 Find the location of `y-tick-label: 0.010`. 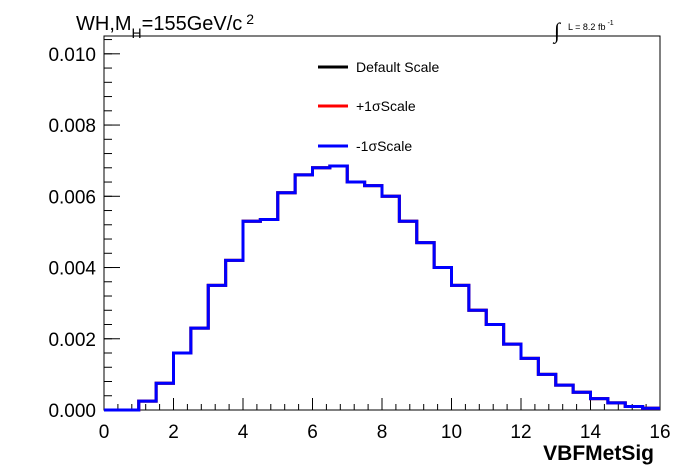

y-tick-label: 0.010 is located at coordinates (72, 55).